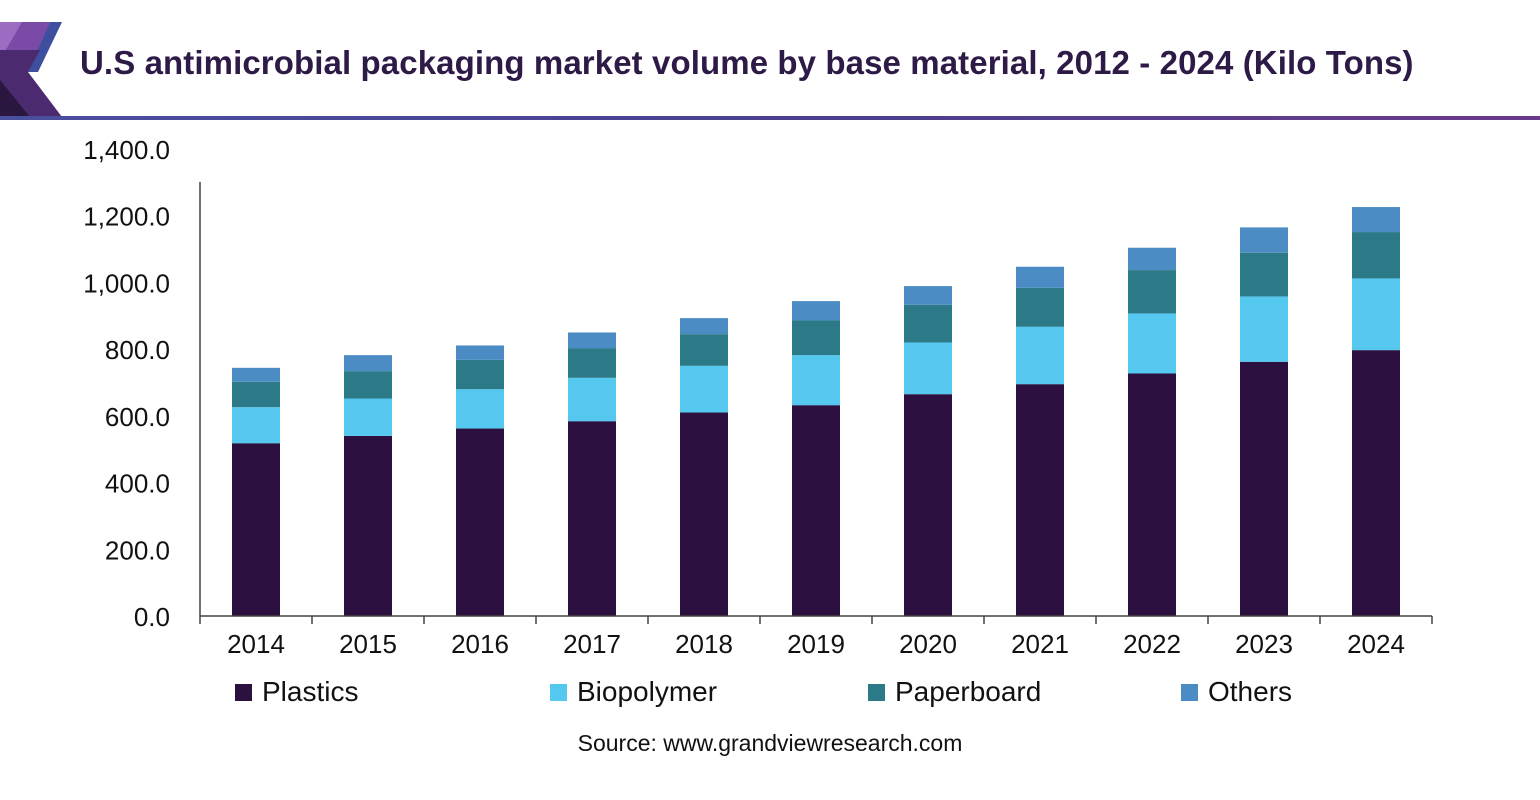 The image size is (1540, 800). I want to click on bar-others-2017, so click(592, 340).